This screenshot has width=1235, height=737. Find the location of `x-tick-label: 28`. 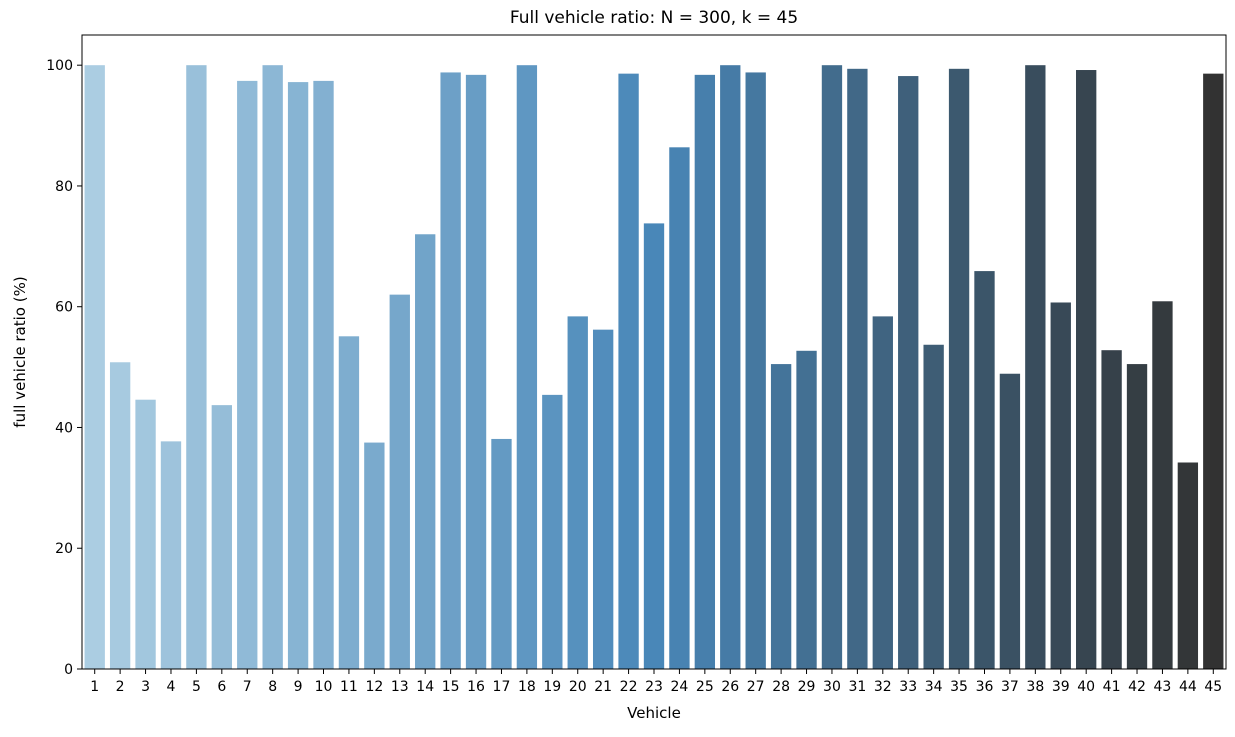

x-tick-label: 28 is located at coordinates (781, 687).